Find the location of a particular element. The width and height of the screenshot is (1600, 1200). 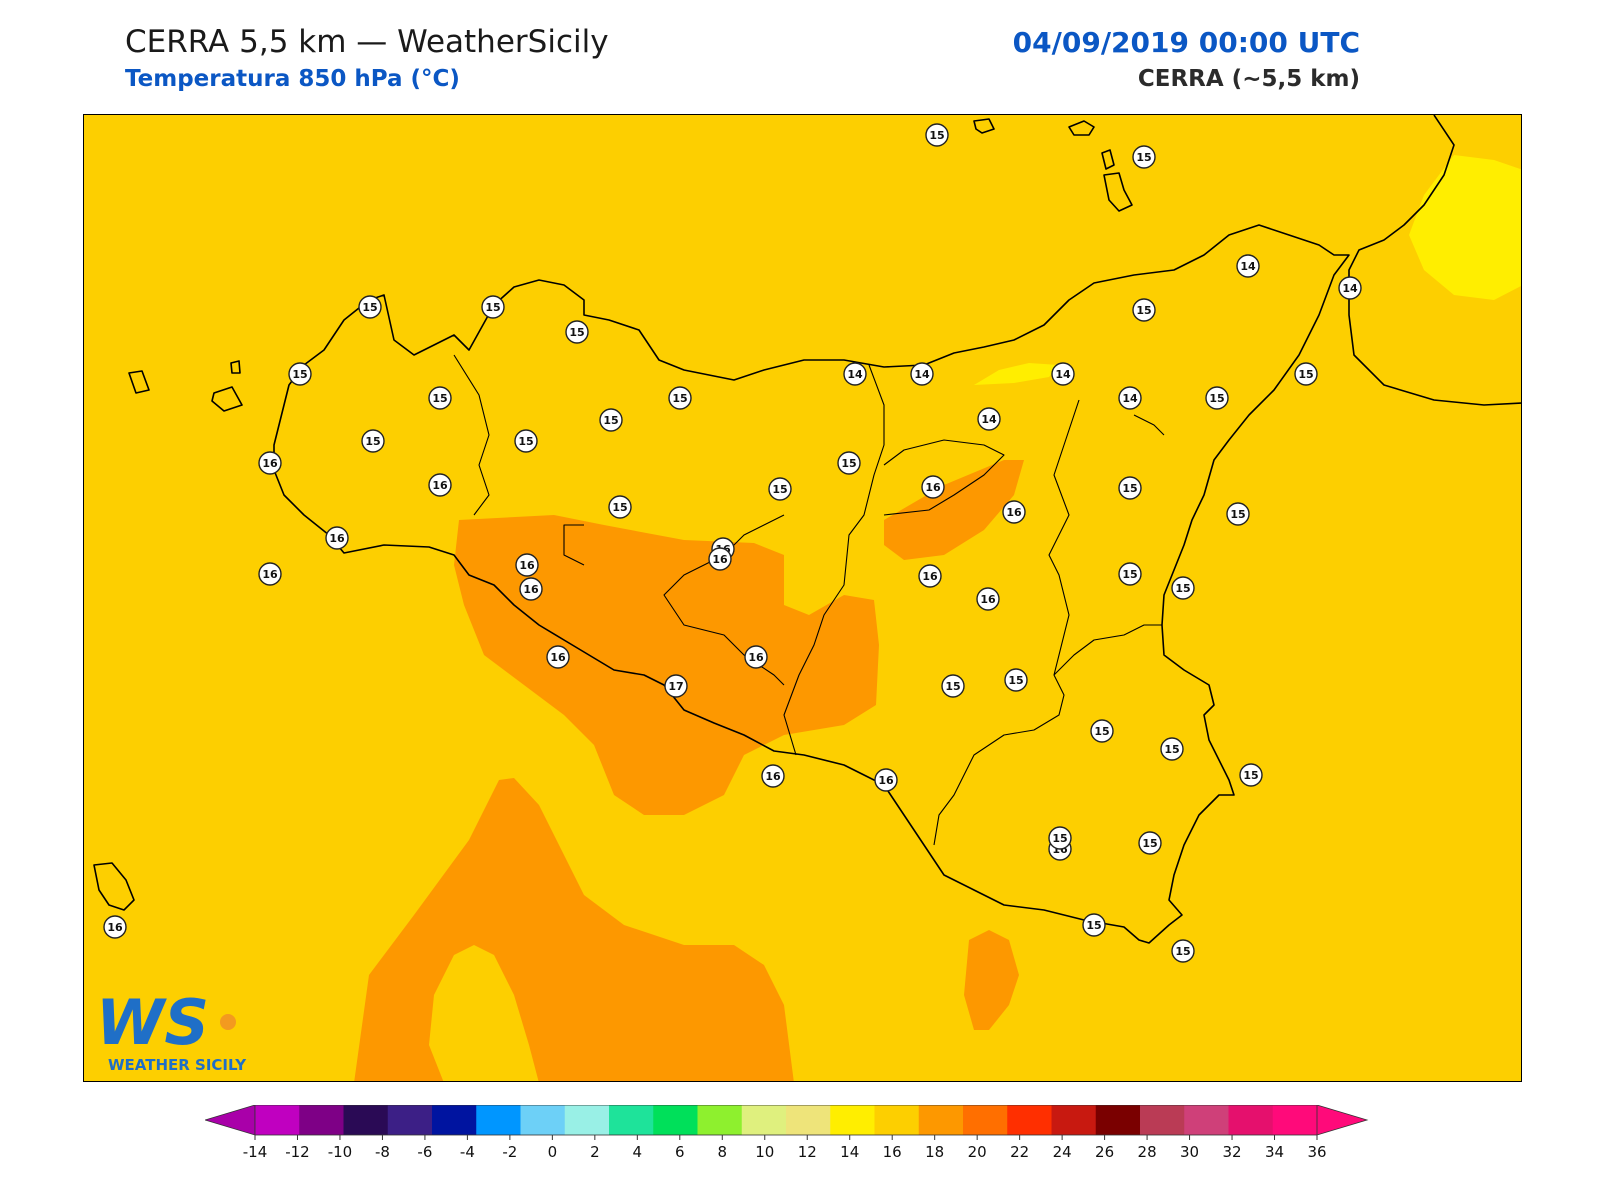

lipari-island is located at coordinates (1118, 192).